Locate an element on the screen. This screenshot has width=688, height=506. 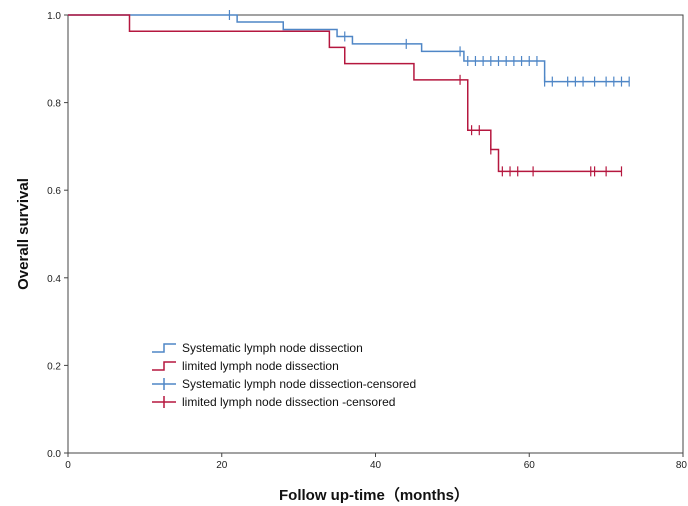
y-tick-label: 1.0 is located at coordinates (54, 16).